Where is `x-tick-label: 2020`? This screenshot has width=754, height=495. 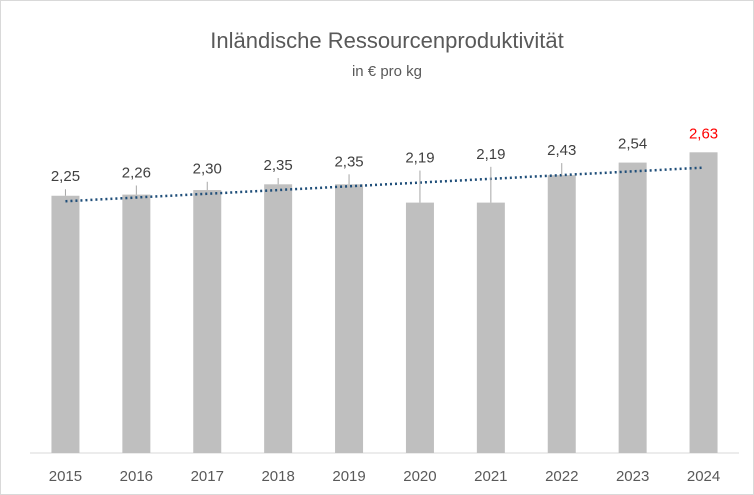 x-tick-label: 2020 is located at coordinates (419, 476).